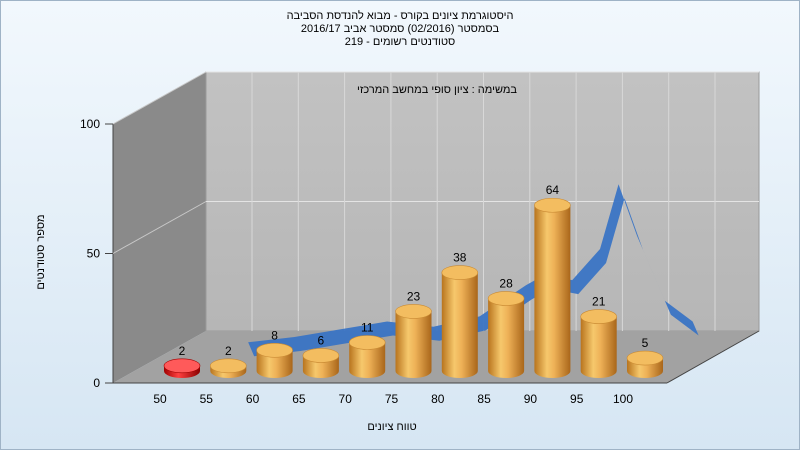 This screenshot has height=450, width=800. I want to click on x-tick-label: 65, so click(299, 399).